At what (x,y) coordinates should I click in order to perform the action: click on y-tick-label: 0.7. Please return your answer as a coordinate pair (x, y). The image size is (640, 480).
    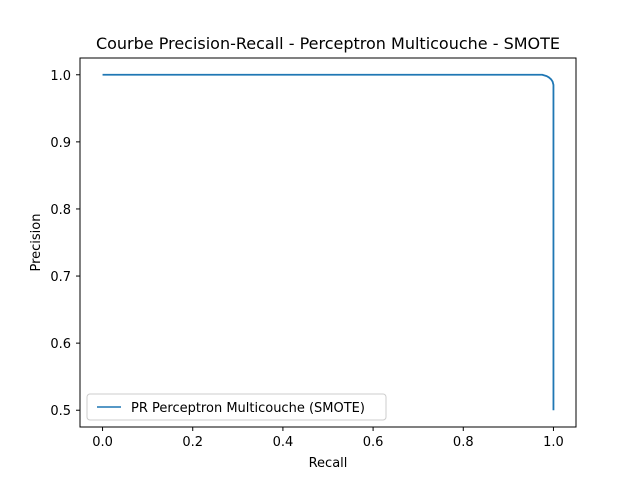
    Looking at the image, I should click on (60, 277).